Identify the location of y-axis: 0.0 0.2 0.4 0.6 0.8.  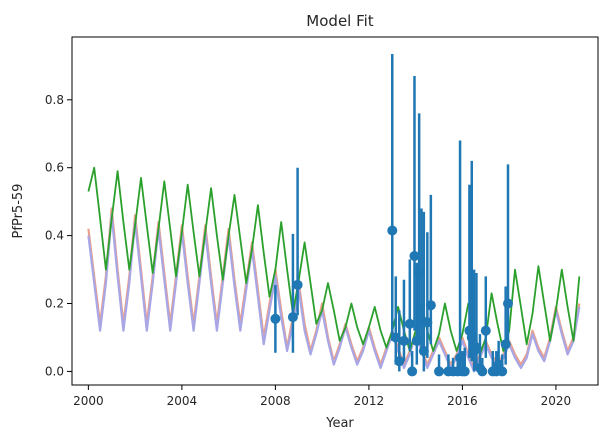
(58, 235).